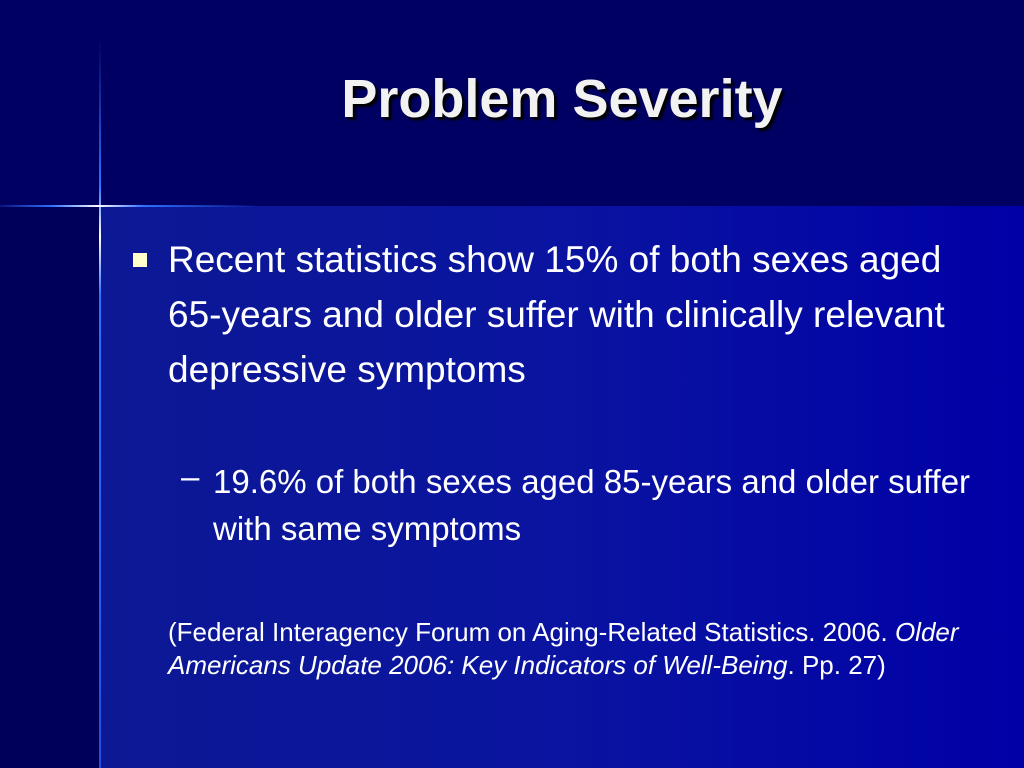 This screenshot has height=768, width=1024. I want to click on citation-part2: . Pp. 27), so click(836, 665).